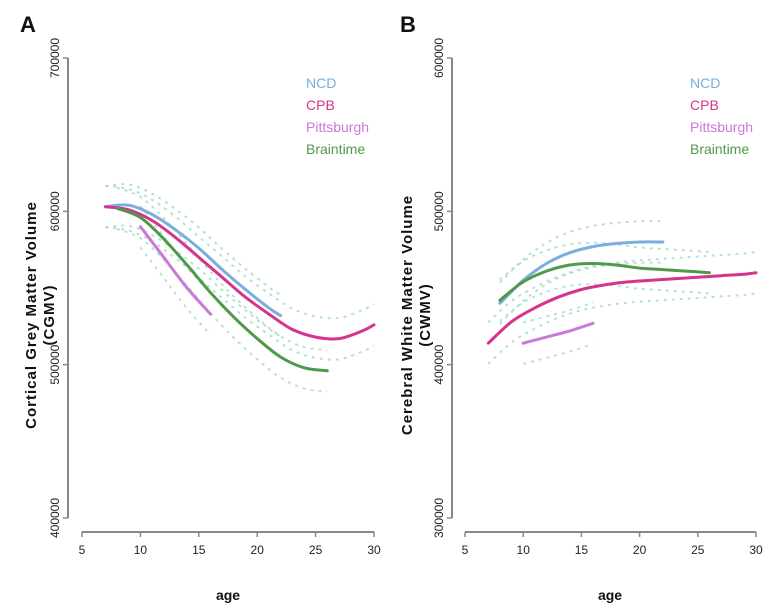 The width and height of the screenshot is (764, 607). I want to click on x-ticks-b: 5 10 15 20 25 30, so click(612, 544).